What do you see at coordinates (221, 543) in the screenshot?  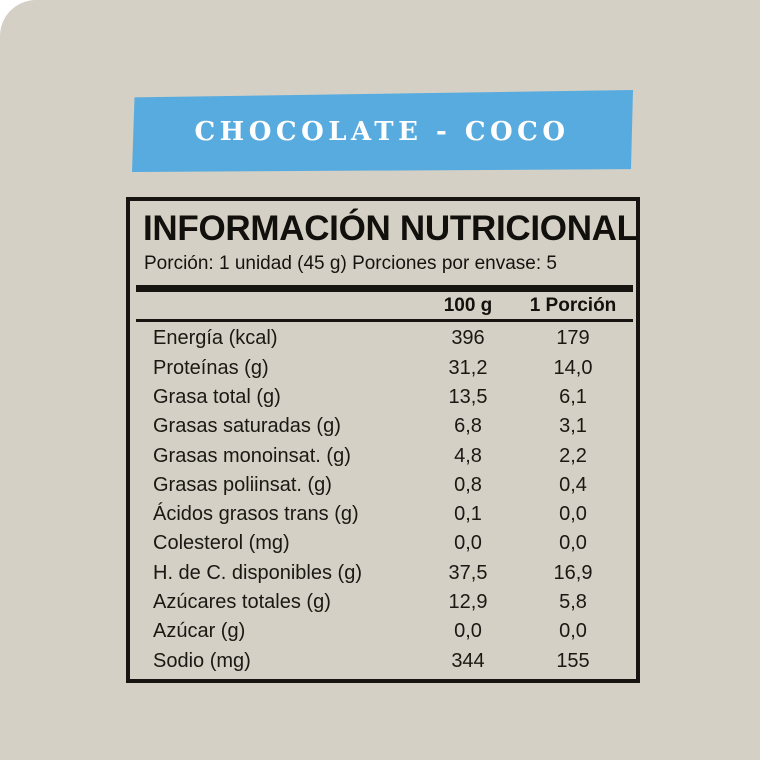 I see `row-label: Colesterol (mg)` at bounding box center [221, 543].